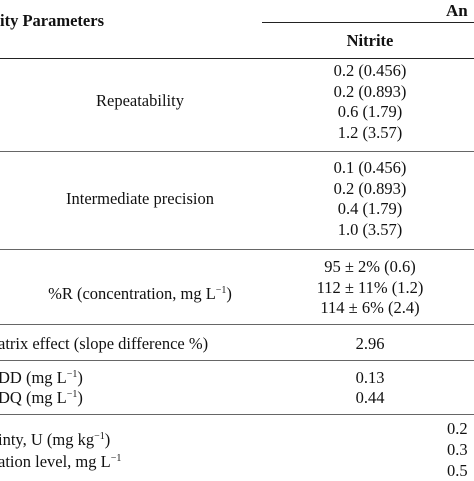  I want to click on recovery-label-sup: −1, so click(221, 290).